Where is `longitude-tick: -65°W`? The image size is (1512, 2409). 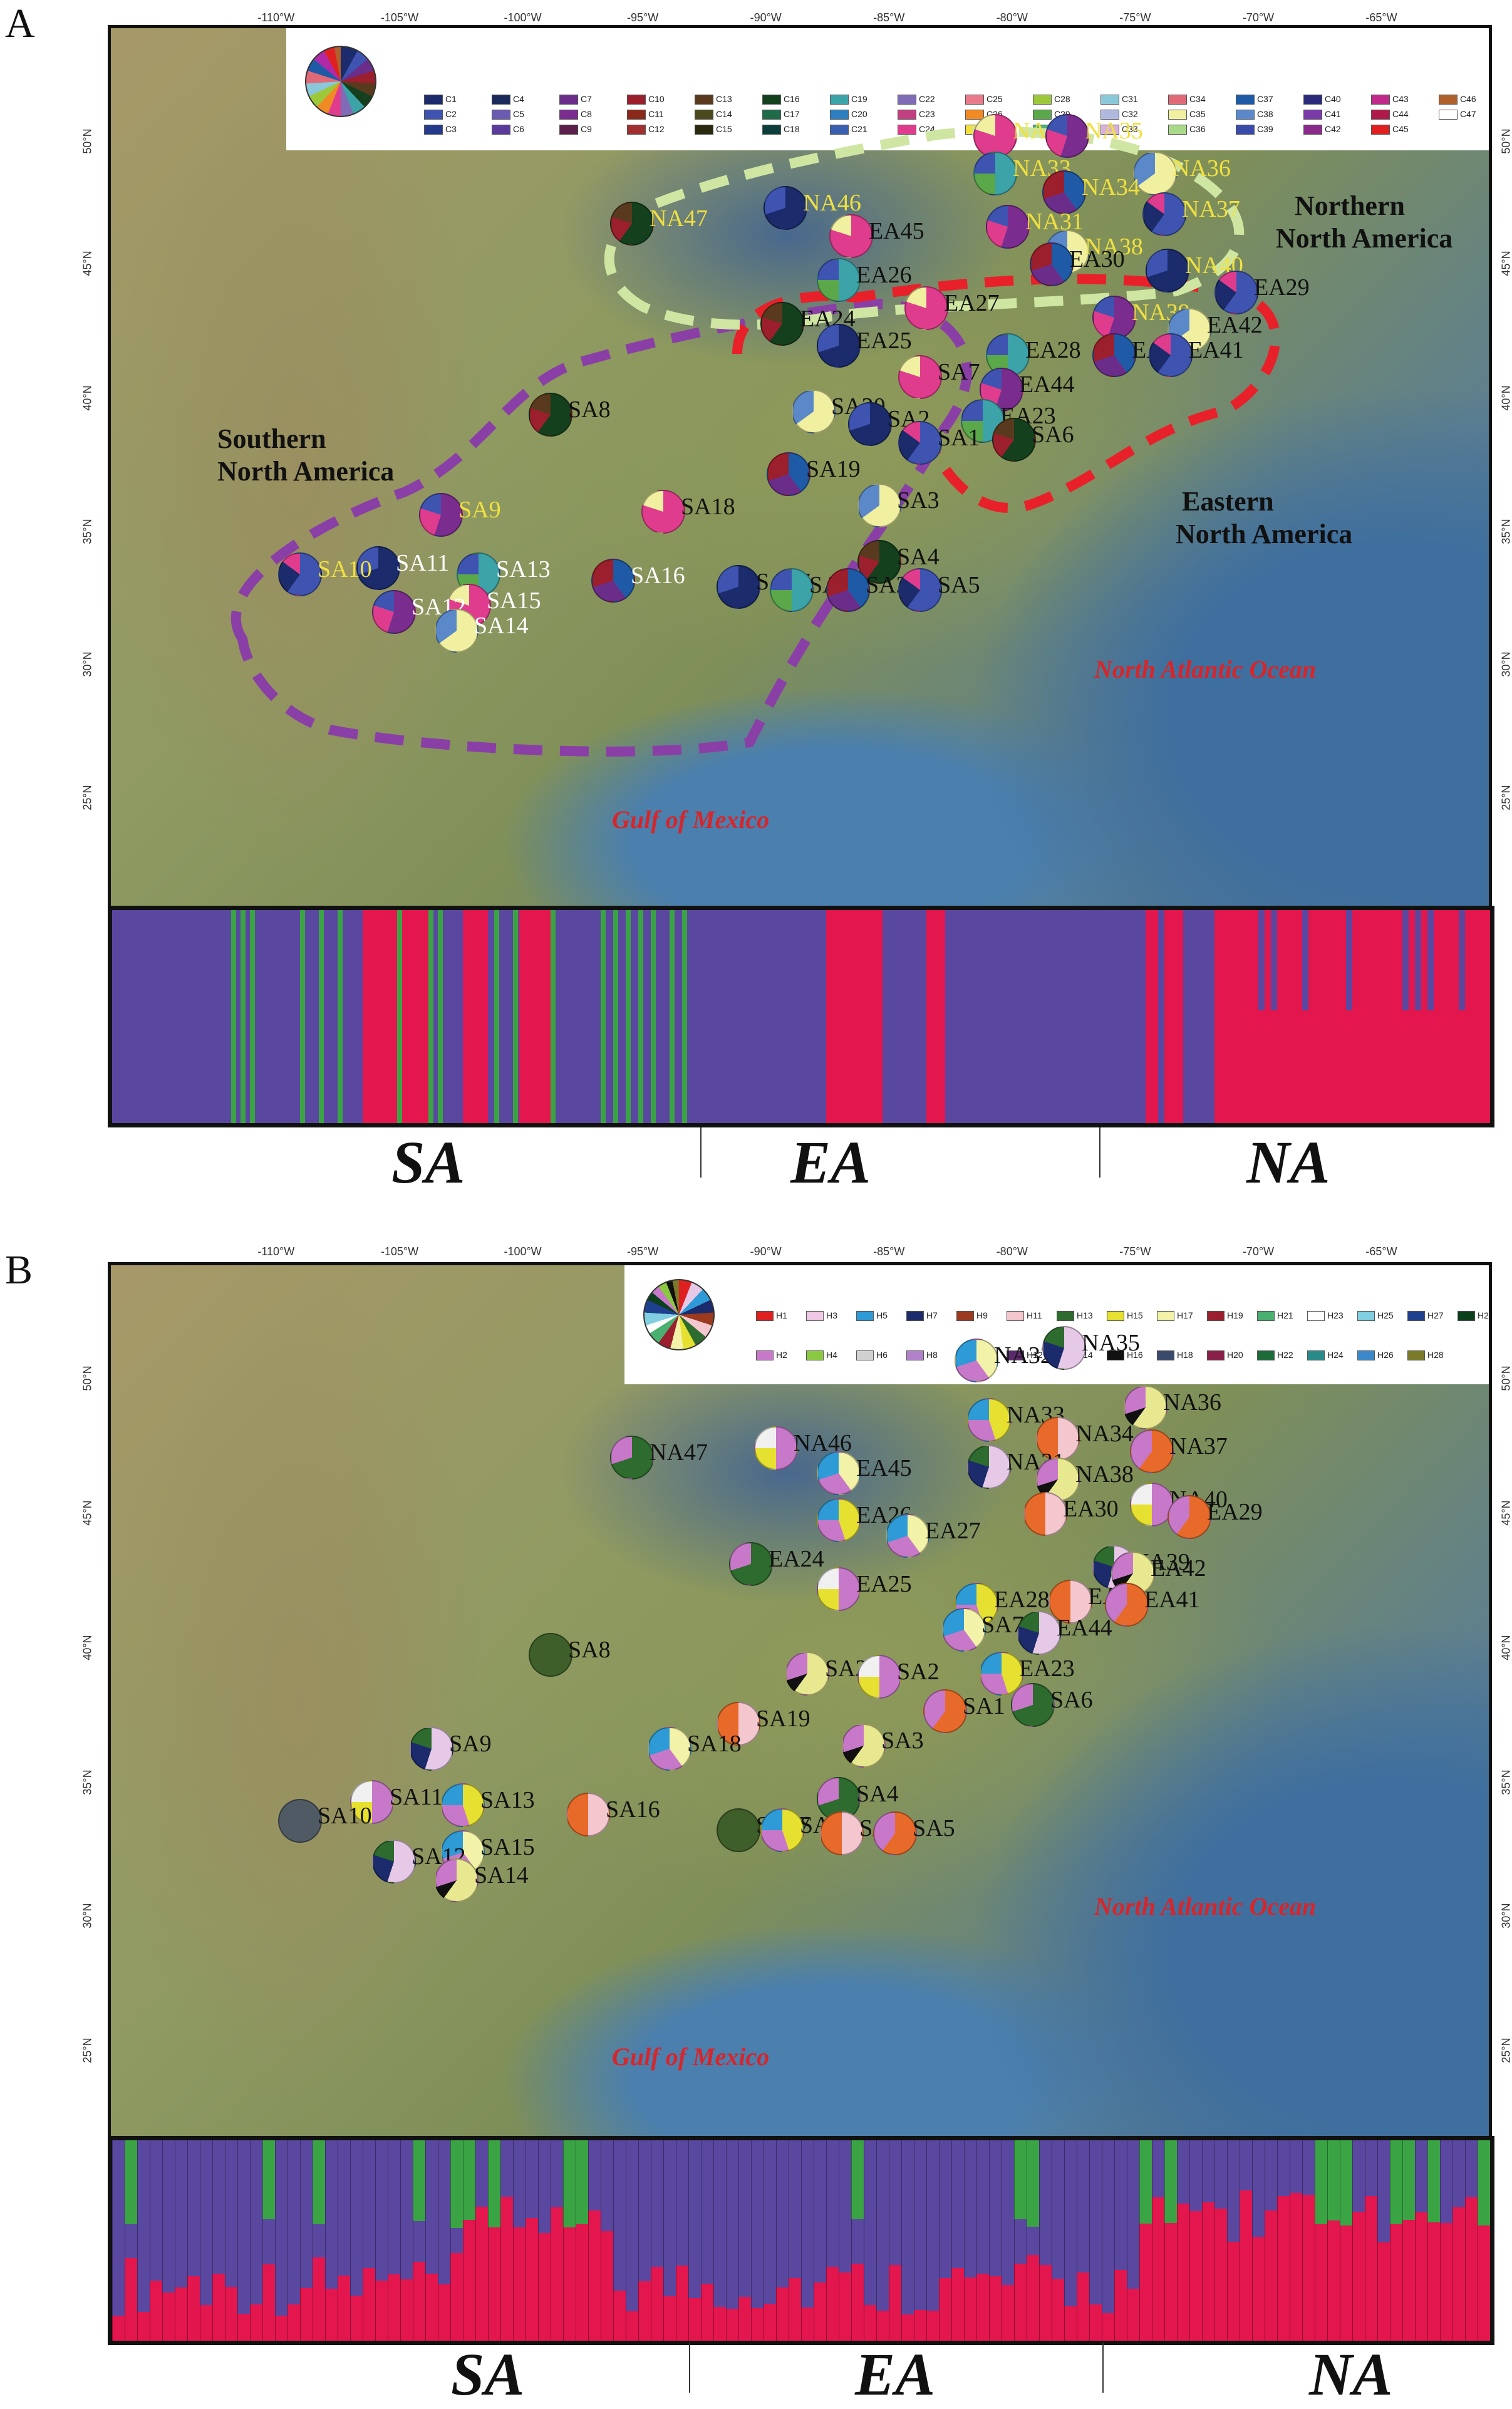
longitude-tick: -65°W is located at coordinates (1381, 17).